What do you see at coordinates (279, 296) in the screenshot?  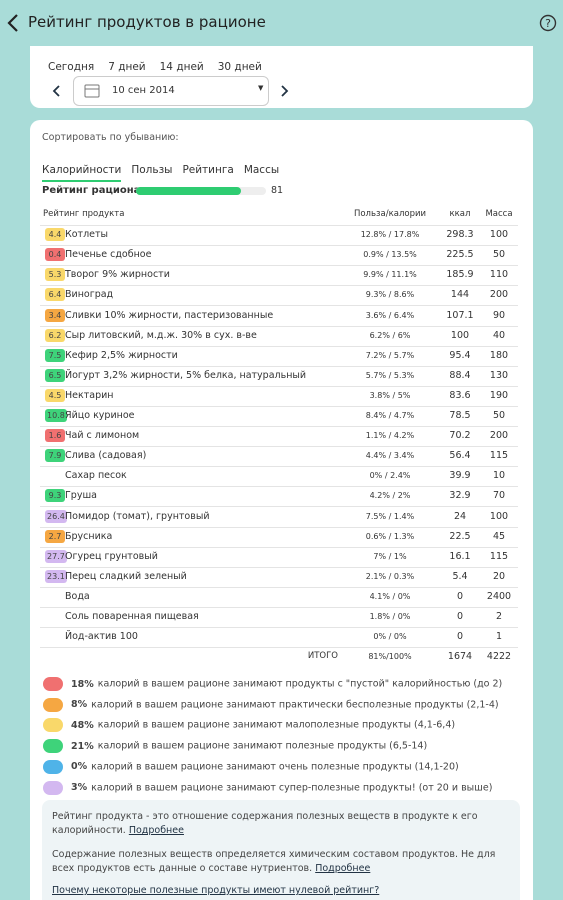 I see `table-row: 6.4 Виноград 9.3% / 8.6% 144 200` at bounding box center [279, 296].